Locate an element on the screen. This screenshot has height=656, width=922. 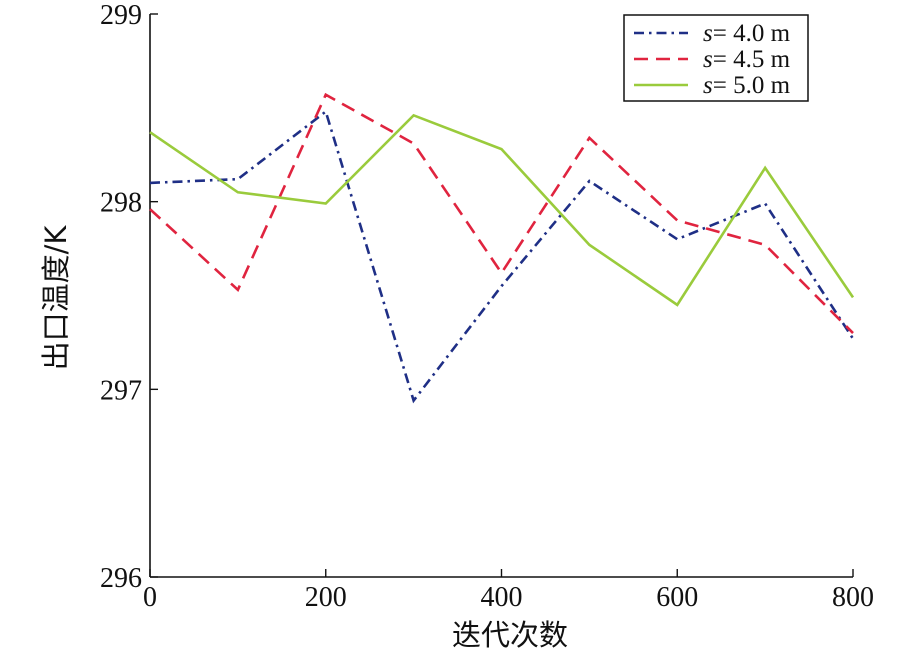
legend-frame is located at coordinates (716, 58).